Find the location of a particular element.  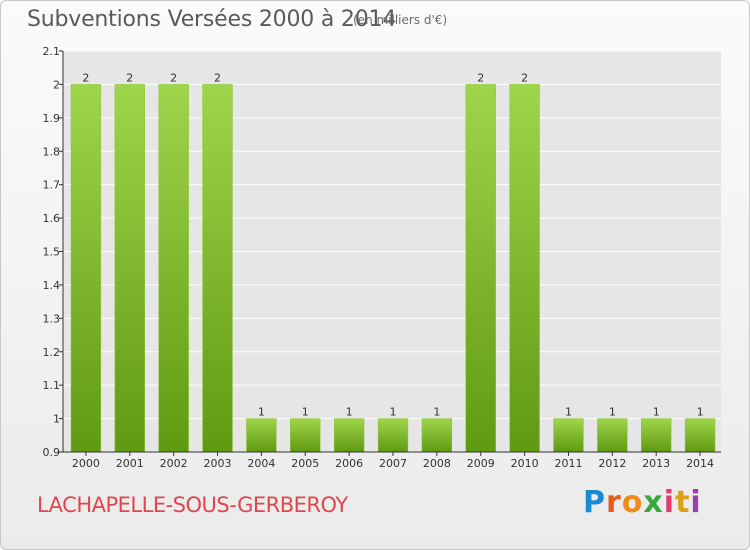

bar-2013 is located at coordinates (656, 435).